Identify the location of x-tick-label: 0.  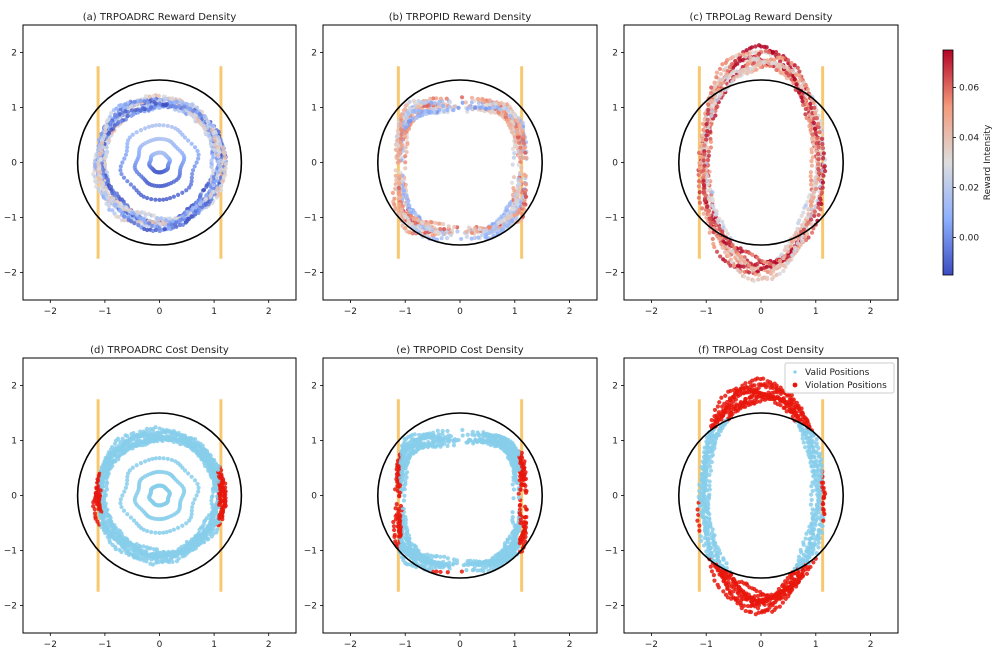
(761, 312).